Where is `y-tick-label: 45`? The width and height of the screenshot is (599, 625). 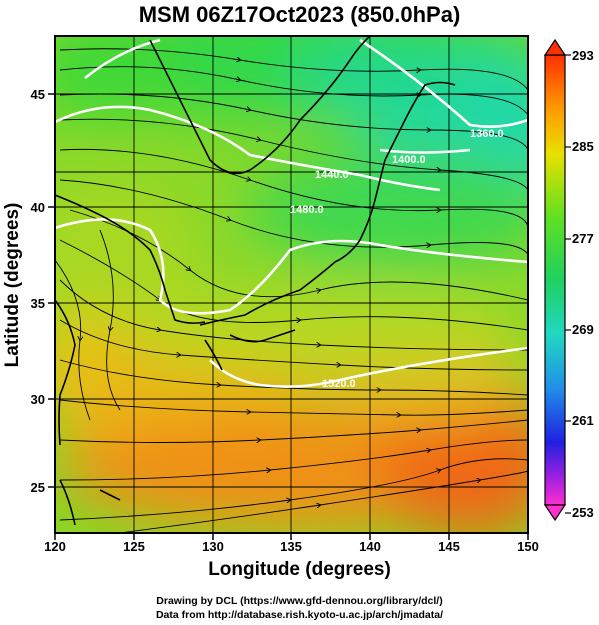 y-tick-label: 45 is located at coordinates (38, 94).